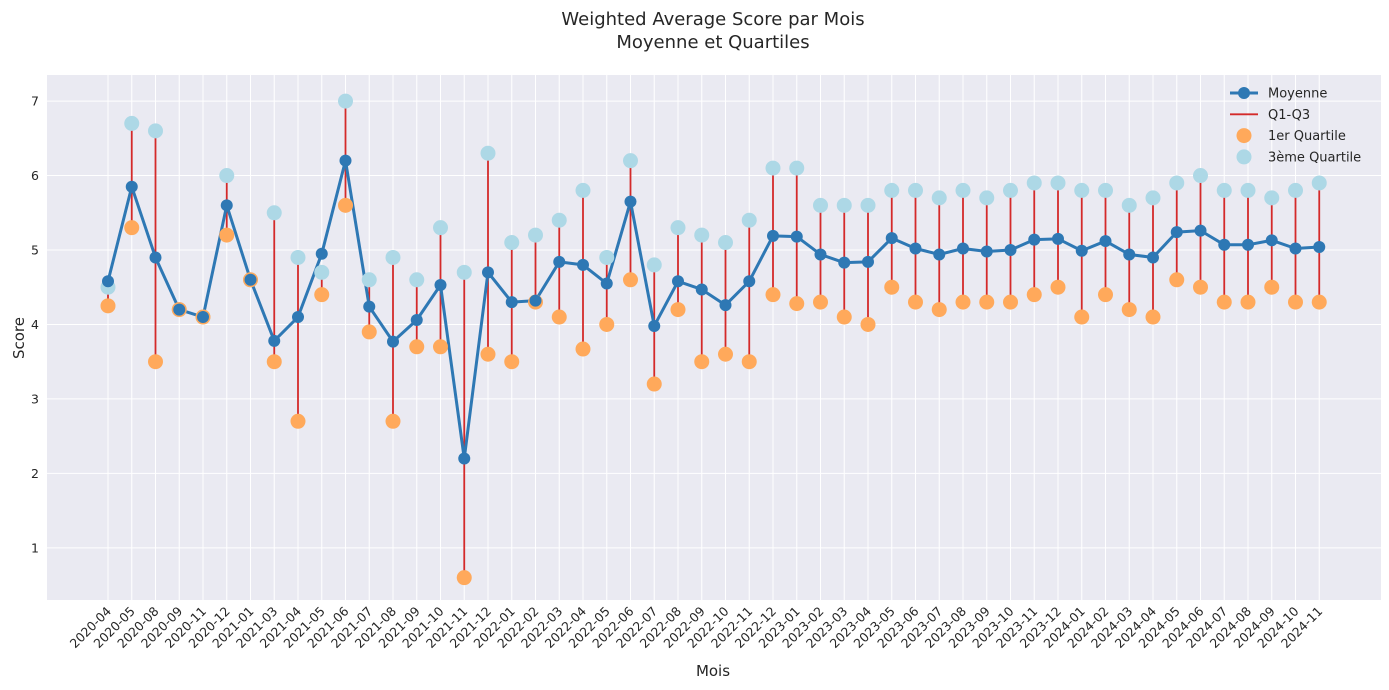 This screenshot has height=690, width=1389. What do you see at coordinates (35, 250) in the screenshot?
I see `y-tick-label: 5` at bounding box center [35, 250].